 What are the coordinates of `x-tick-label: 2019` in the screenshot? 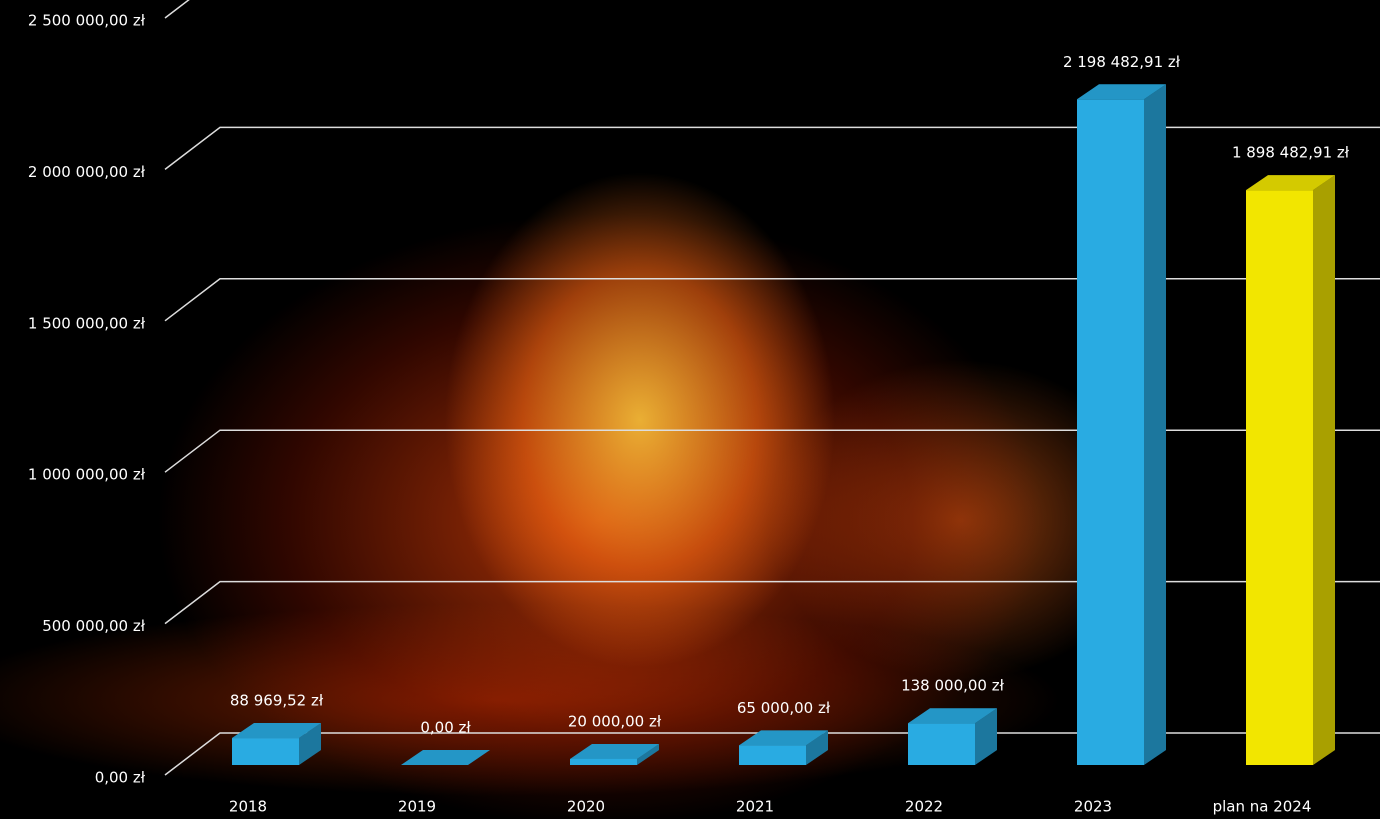 It's located at (417, 807).